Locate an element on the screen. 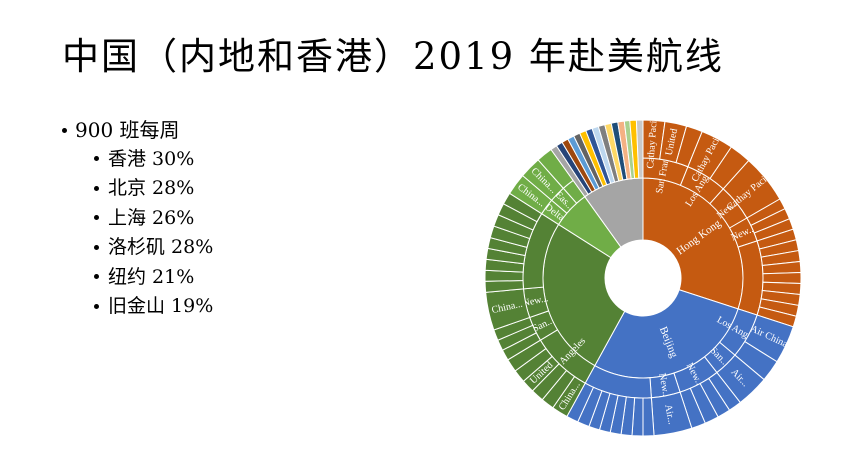 The height and width of the screenshot is (450, 863). sub-bullet: 上海 26% is located at coordinates (153, 218).